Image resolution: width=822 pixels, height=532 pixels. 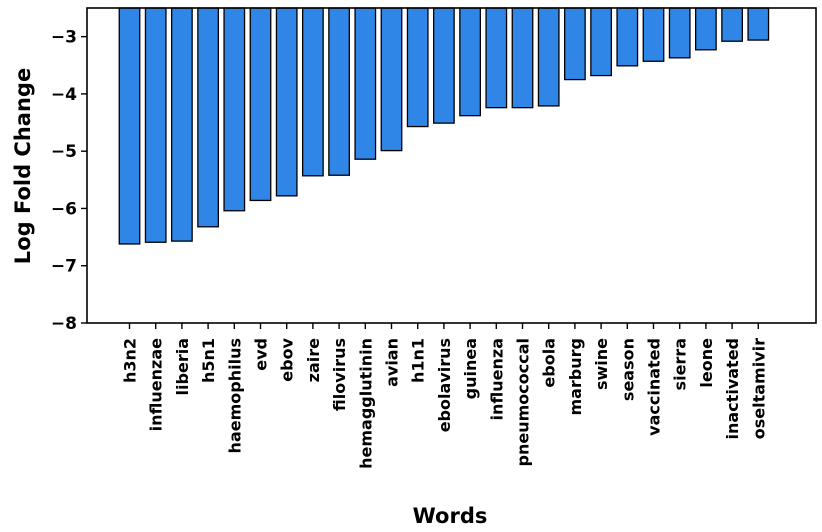 I want to click on bar-season, so click(x=627, y=37).